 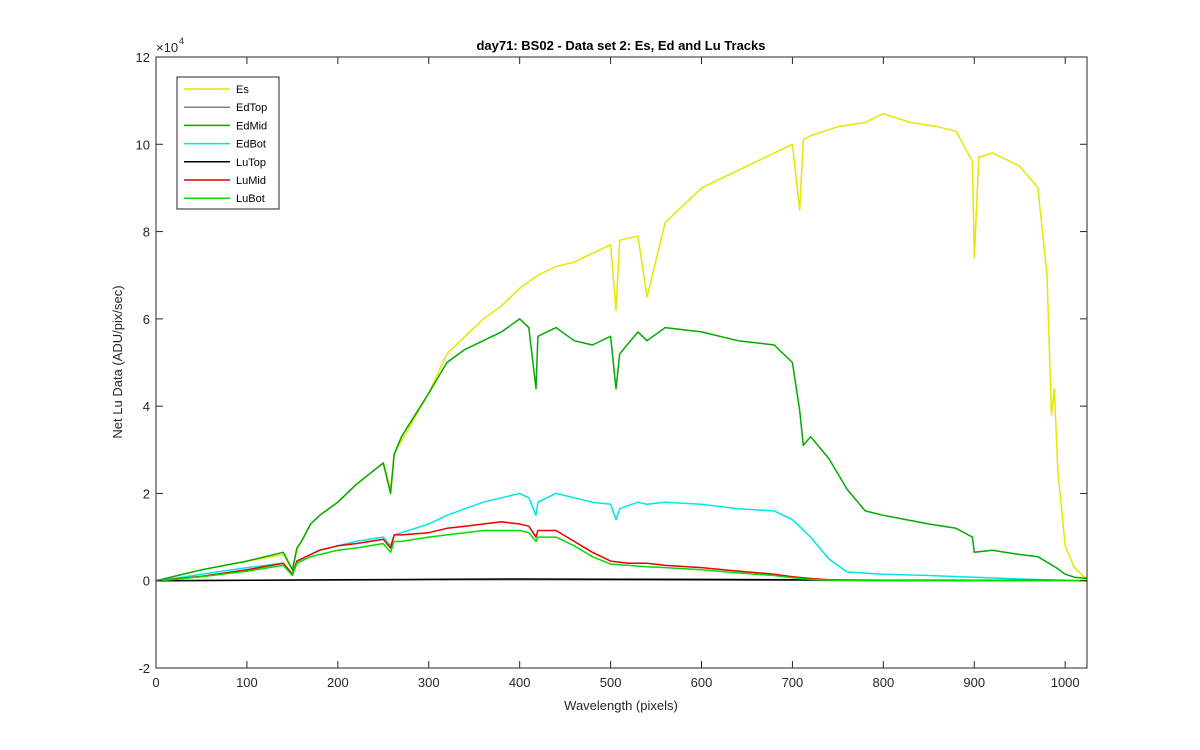 I want to click on y-tick-label: 0, so click(x=146, y=581).